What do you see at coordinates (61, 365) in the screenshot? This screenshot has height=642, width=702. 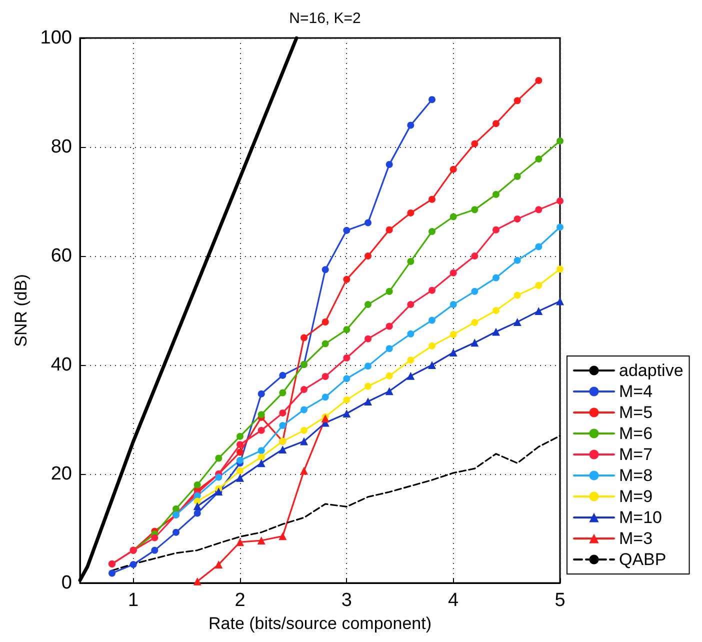 I see `y-tick-label: 40` at bounding box center [61, 365].